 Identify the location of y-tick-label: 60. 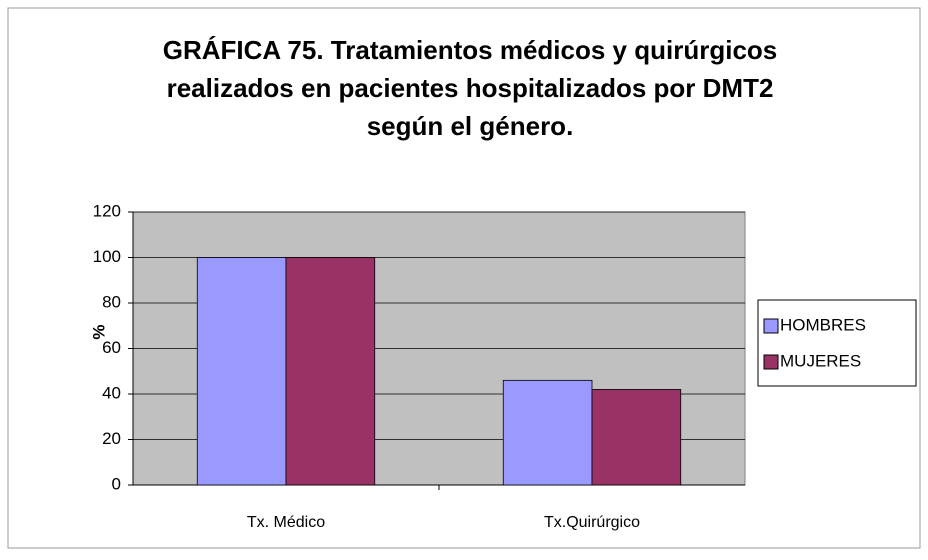
(111, 347).